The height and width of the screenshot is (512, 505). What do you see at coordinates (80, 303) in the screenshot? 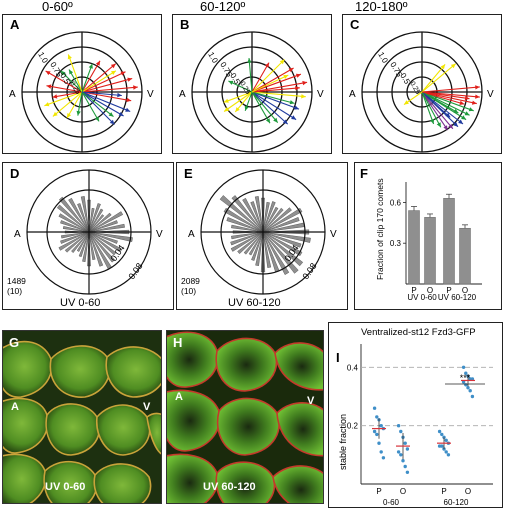
I see `panel-d-caption: UV 0-60` at bounding box center [80, 303].